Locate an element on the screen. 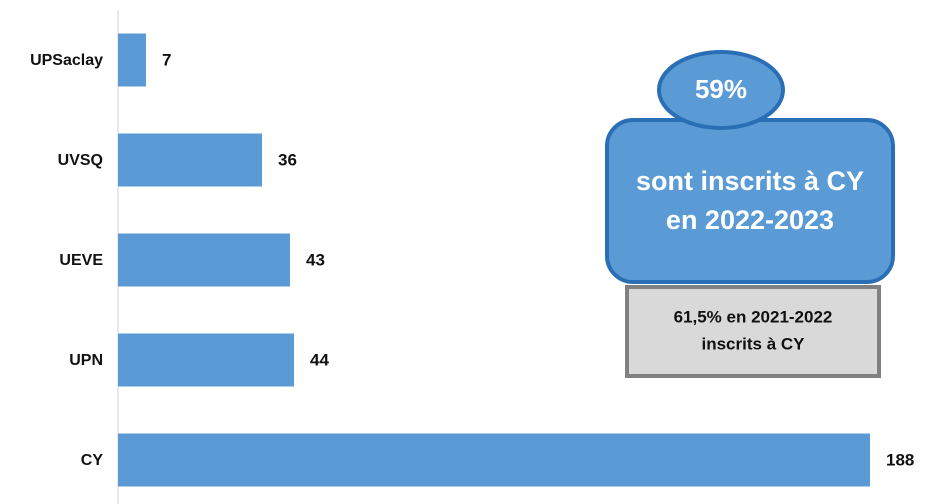 The image size is (925, 504). value-label: 188 is located at coordinates (900, 459).